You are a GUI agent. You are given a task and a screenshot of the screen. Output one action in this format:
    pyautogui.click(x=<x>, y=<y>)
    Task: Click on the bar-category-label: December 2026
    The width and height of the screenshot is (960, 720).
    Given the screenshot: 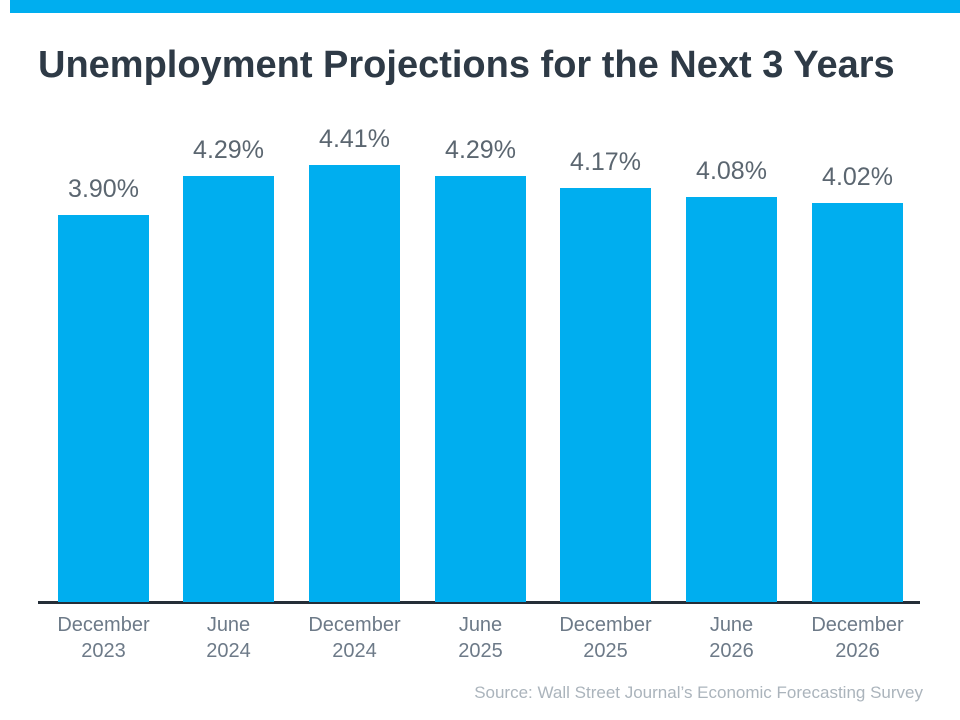 What is the action you would take?
    pyautogui.click(x=858, y=638)
    